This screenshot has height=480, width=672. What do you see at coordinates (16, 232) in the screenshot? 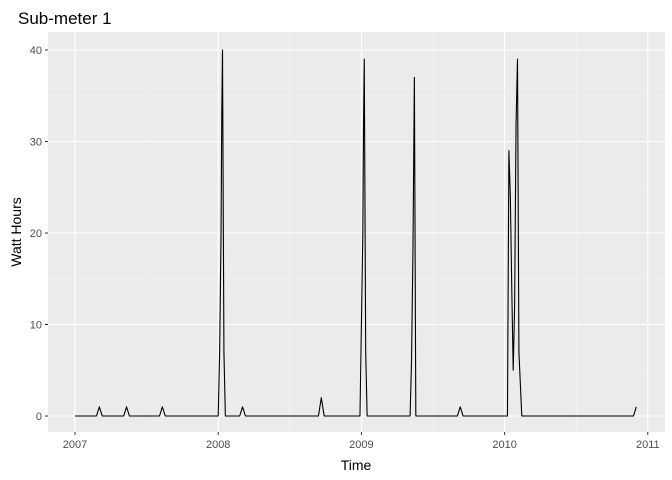
I see `y-axis-title: Watt Hours` at bounding box center [16, 232].